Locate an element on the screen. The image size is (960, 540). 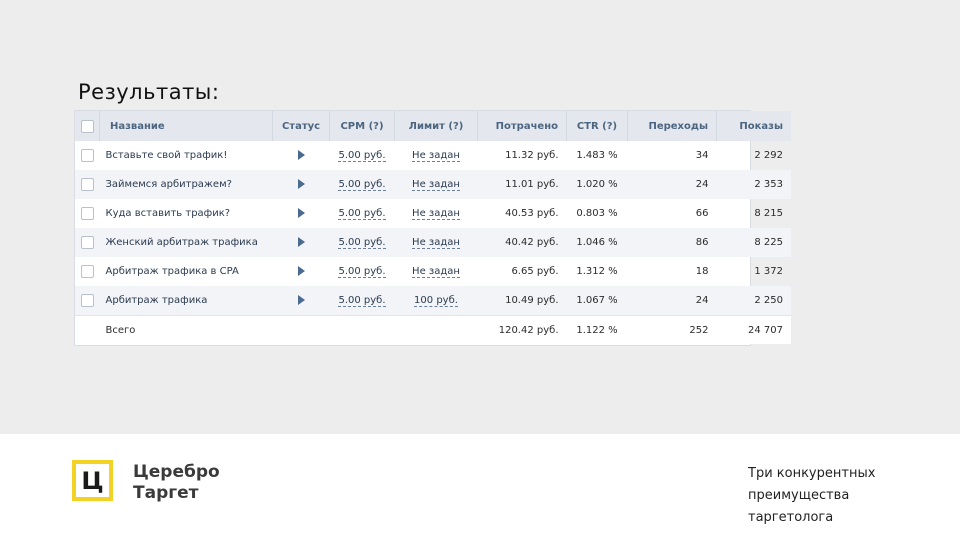
clicks-cell: 18 is located at coordinates (702, 271).